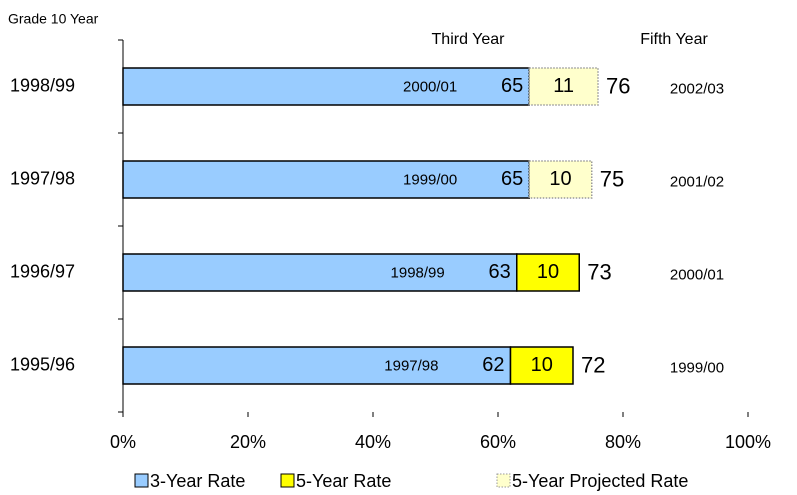 The height and width of the screenshot is (495, 797). I want to click on x-tick-label: 100%, so click(748, 442).